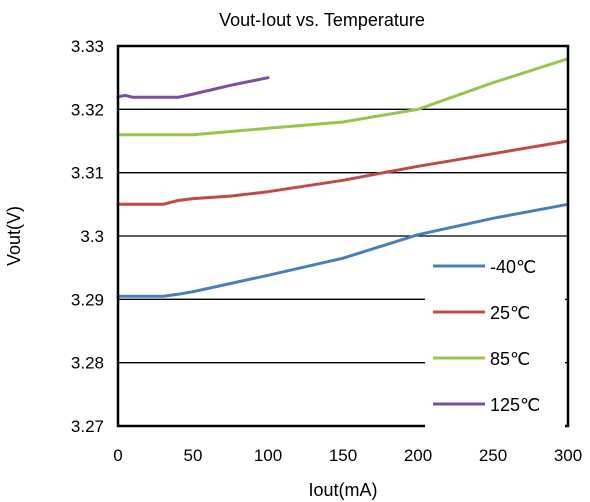  I want to click on y-tick-labels: 3.33 3.32 3.31 3.3 3.29 3.28 3.27, so click(87, 236).